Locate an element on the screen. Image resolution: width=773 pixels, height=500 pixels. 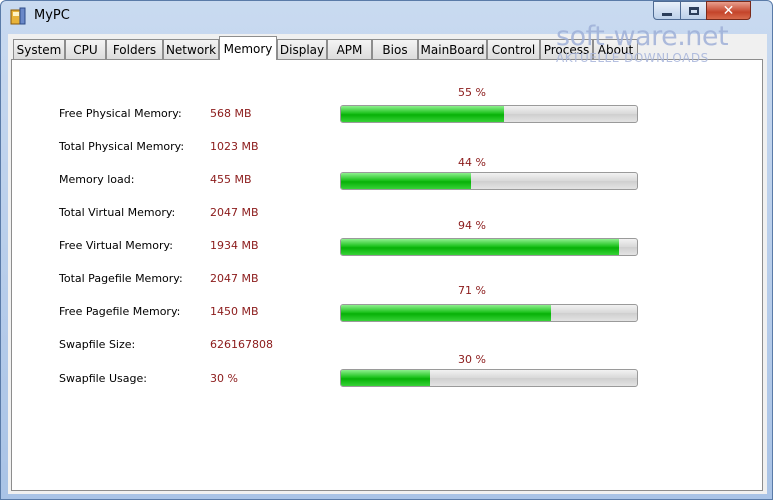
progress-bar-swapfile-usage is located at coordinates (489, 378).